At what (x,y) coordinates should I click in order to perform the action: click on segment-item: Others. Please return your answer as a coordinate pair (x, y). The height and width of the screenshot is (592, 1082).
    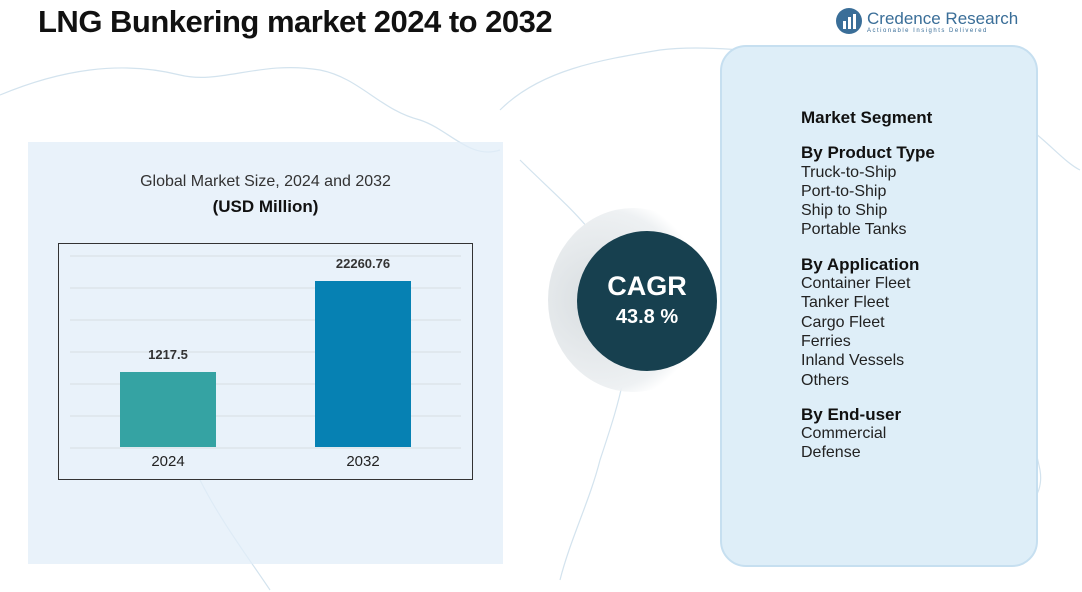
    Looking at the image, I should click on (825, 380).